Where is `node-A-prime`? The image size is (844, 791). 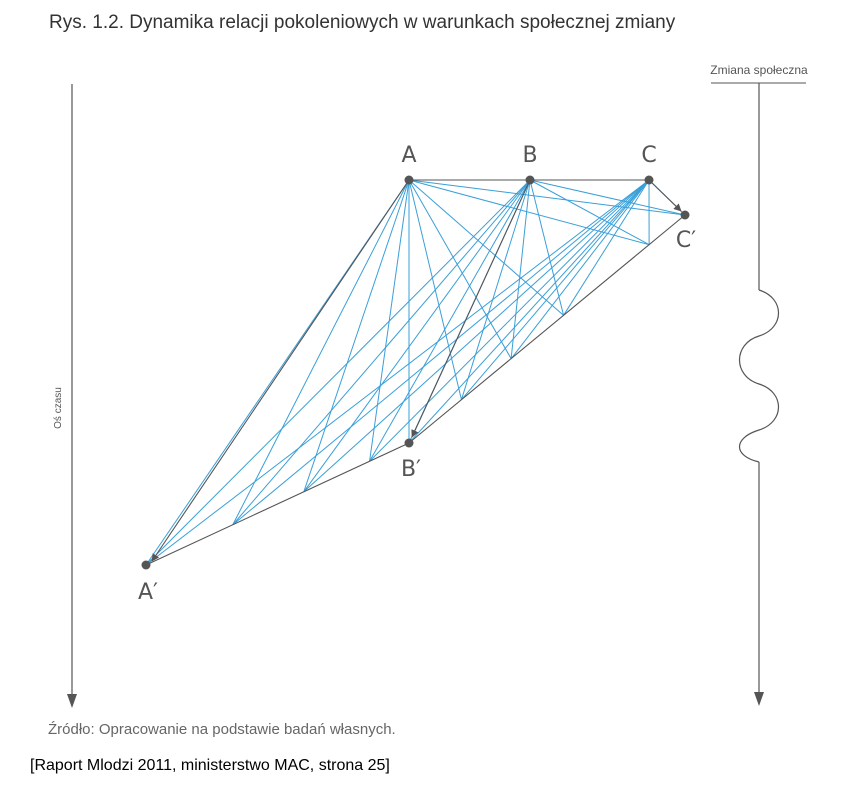 node-A-prime is located at coordinates (146, 565).